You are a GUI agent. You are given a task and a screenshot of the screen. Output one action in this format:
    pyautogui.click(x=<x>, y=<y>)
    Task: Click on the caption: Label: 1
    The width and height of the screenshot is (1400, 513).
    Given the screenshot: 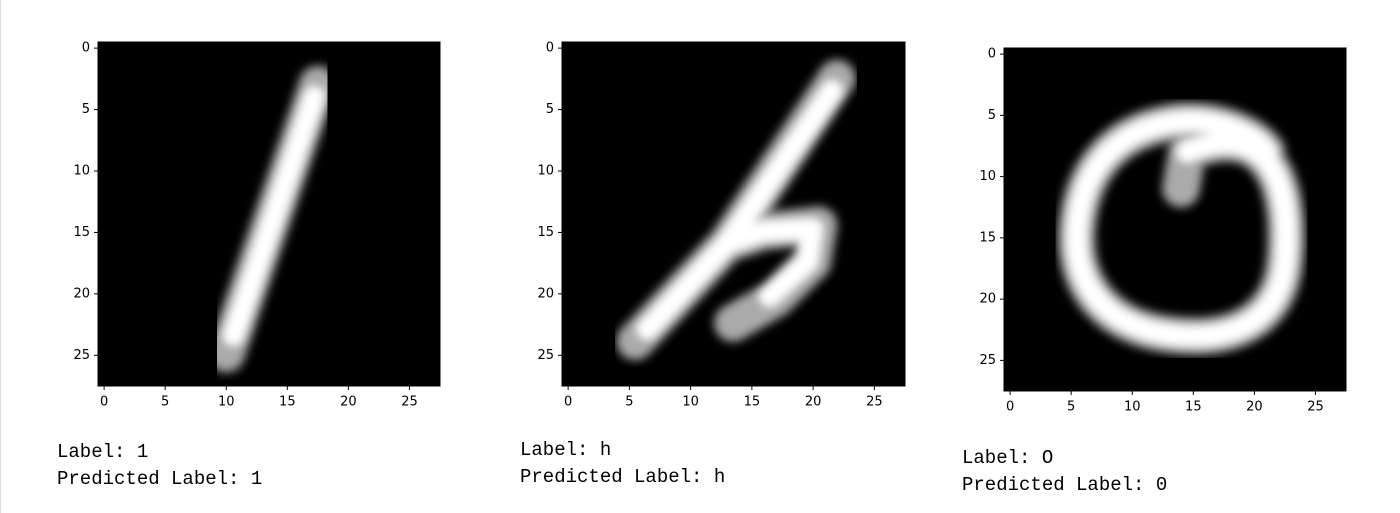 What is the action you would take?
    pyautogui.click(x=102, y=452)
    